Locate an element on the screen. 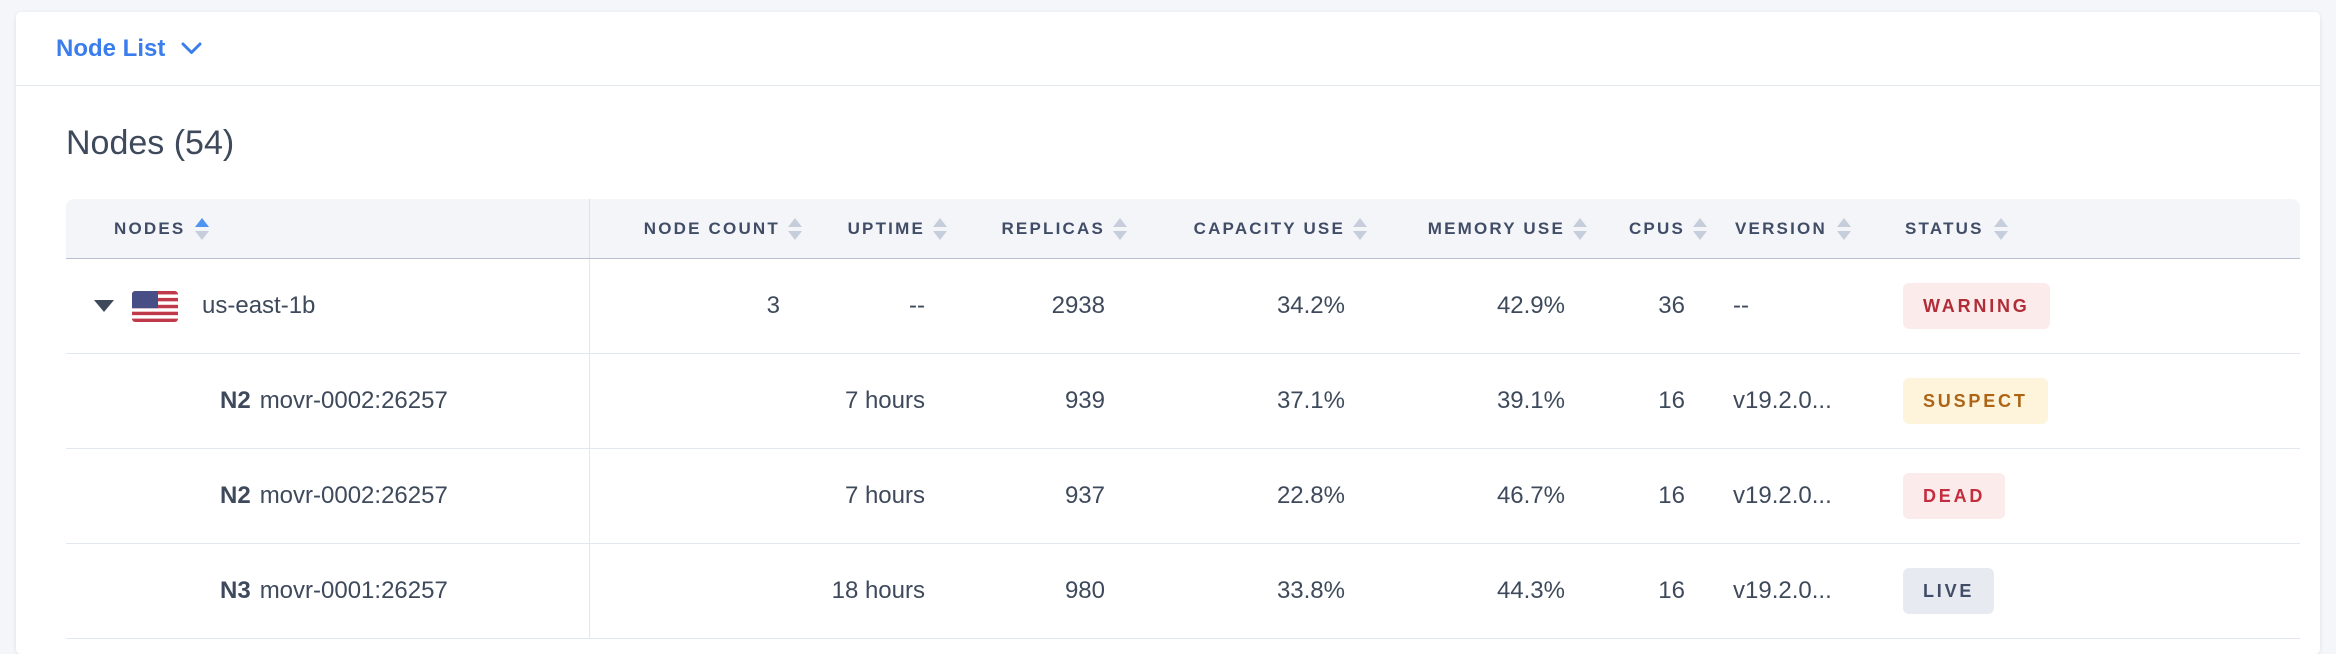 The image size is (2336, 654). capacity-use-cell: 22.8% is located at coordinates (1310, 495).